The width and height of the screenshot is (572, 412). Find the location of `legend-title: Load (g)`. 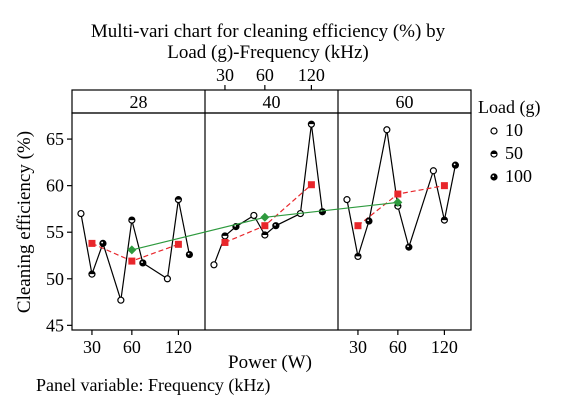

legend-title: Load (g) is located at coordinates (509, 107).